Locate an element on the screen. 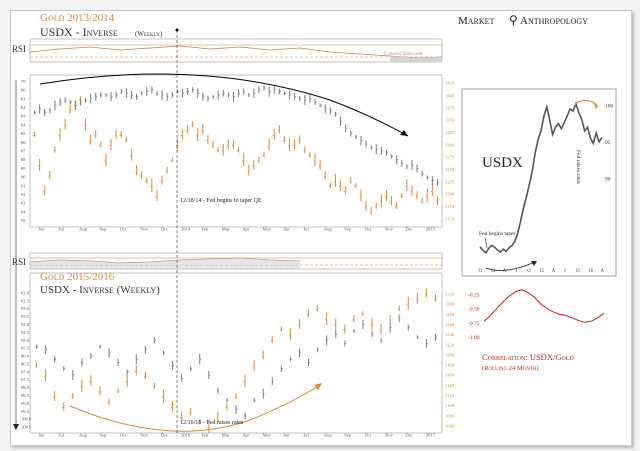  top-x-tick-label: Apr is located at coordinates (246, 229).